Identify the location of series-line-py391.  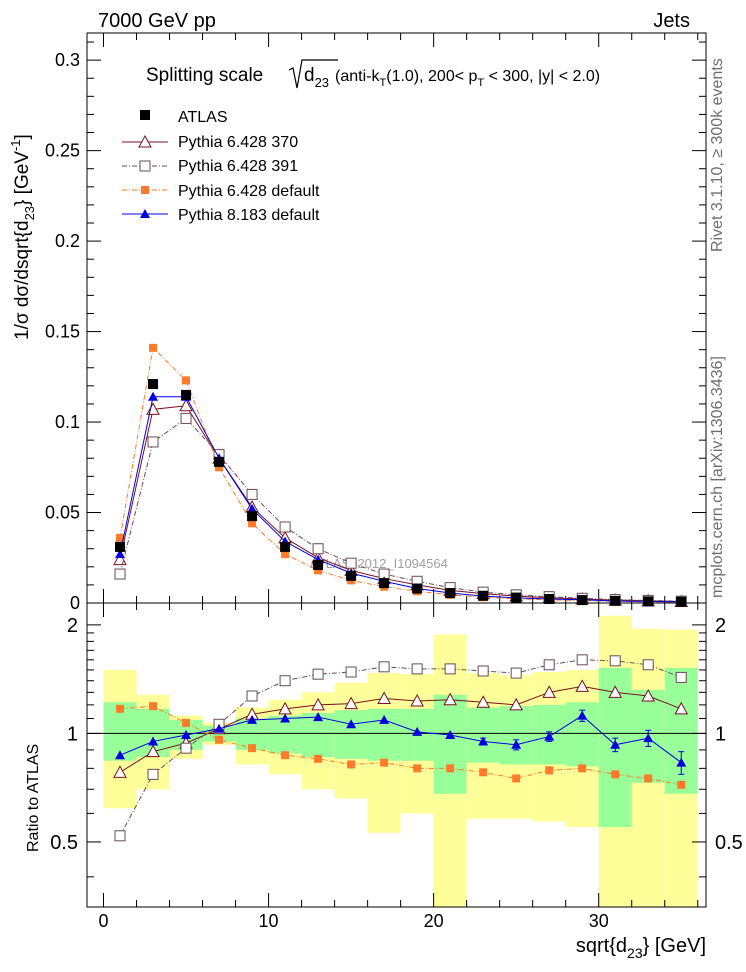
(400, 509).